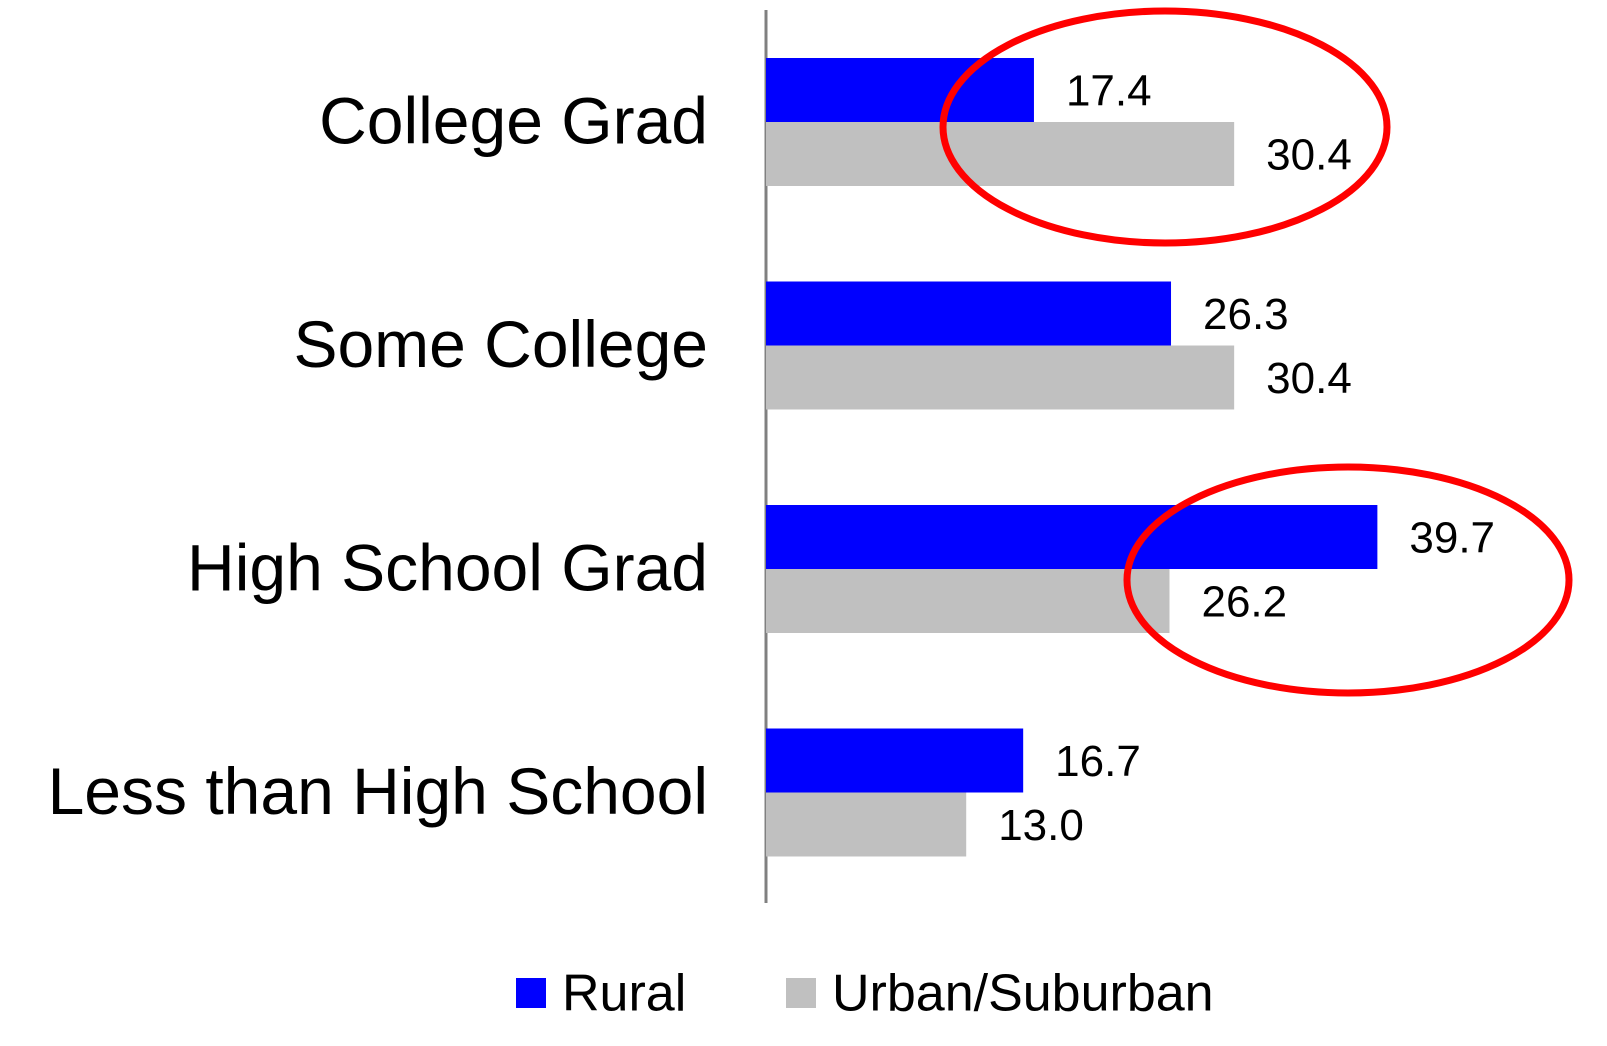 This screenshot has height=1046, width=1607. Describe the element at coordinates (1452, 538) in the screenshot. I see `value-label: 39.7` at that location.